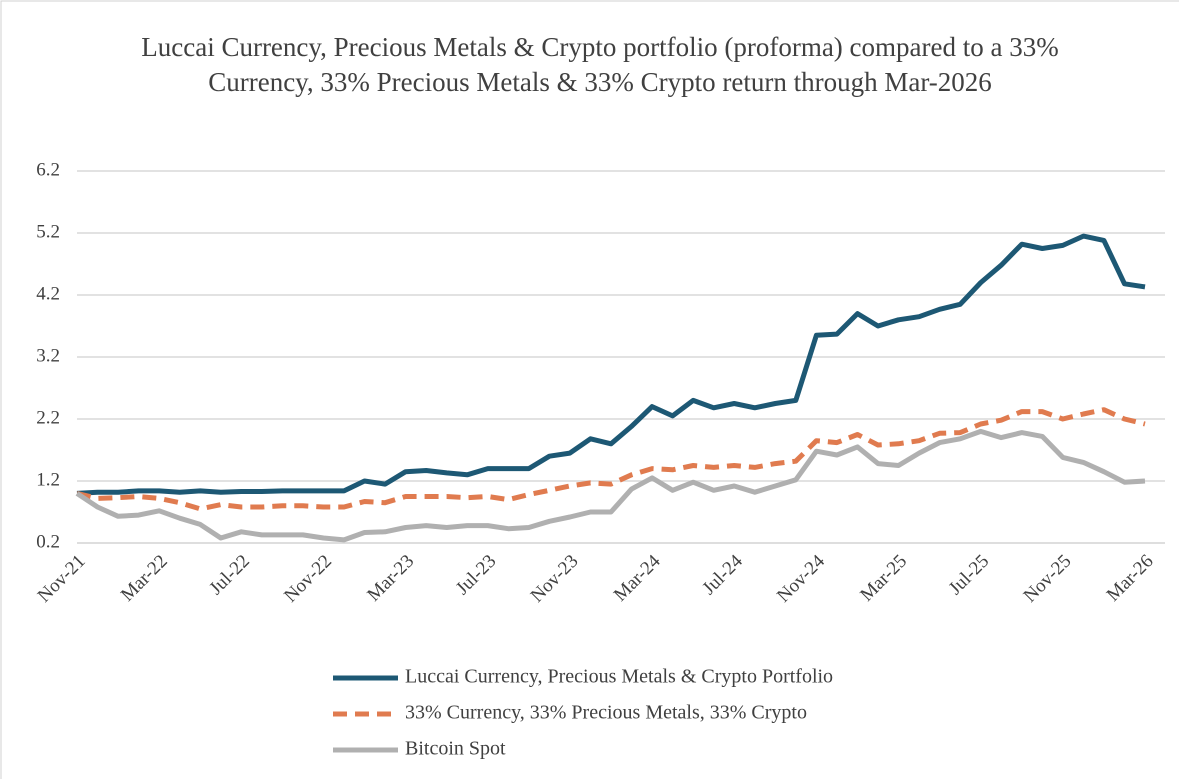 The width and height of the screenshot is (1179, 779). What do you see at coordinates (390, 578) in the screenshot?
I see `x-tick-label: Mar-23` at bounding box center [390, 578].